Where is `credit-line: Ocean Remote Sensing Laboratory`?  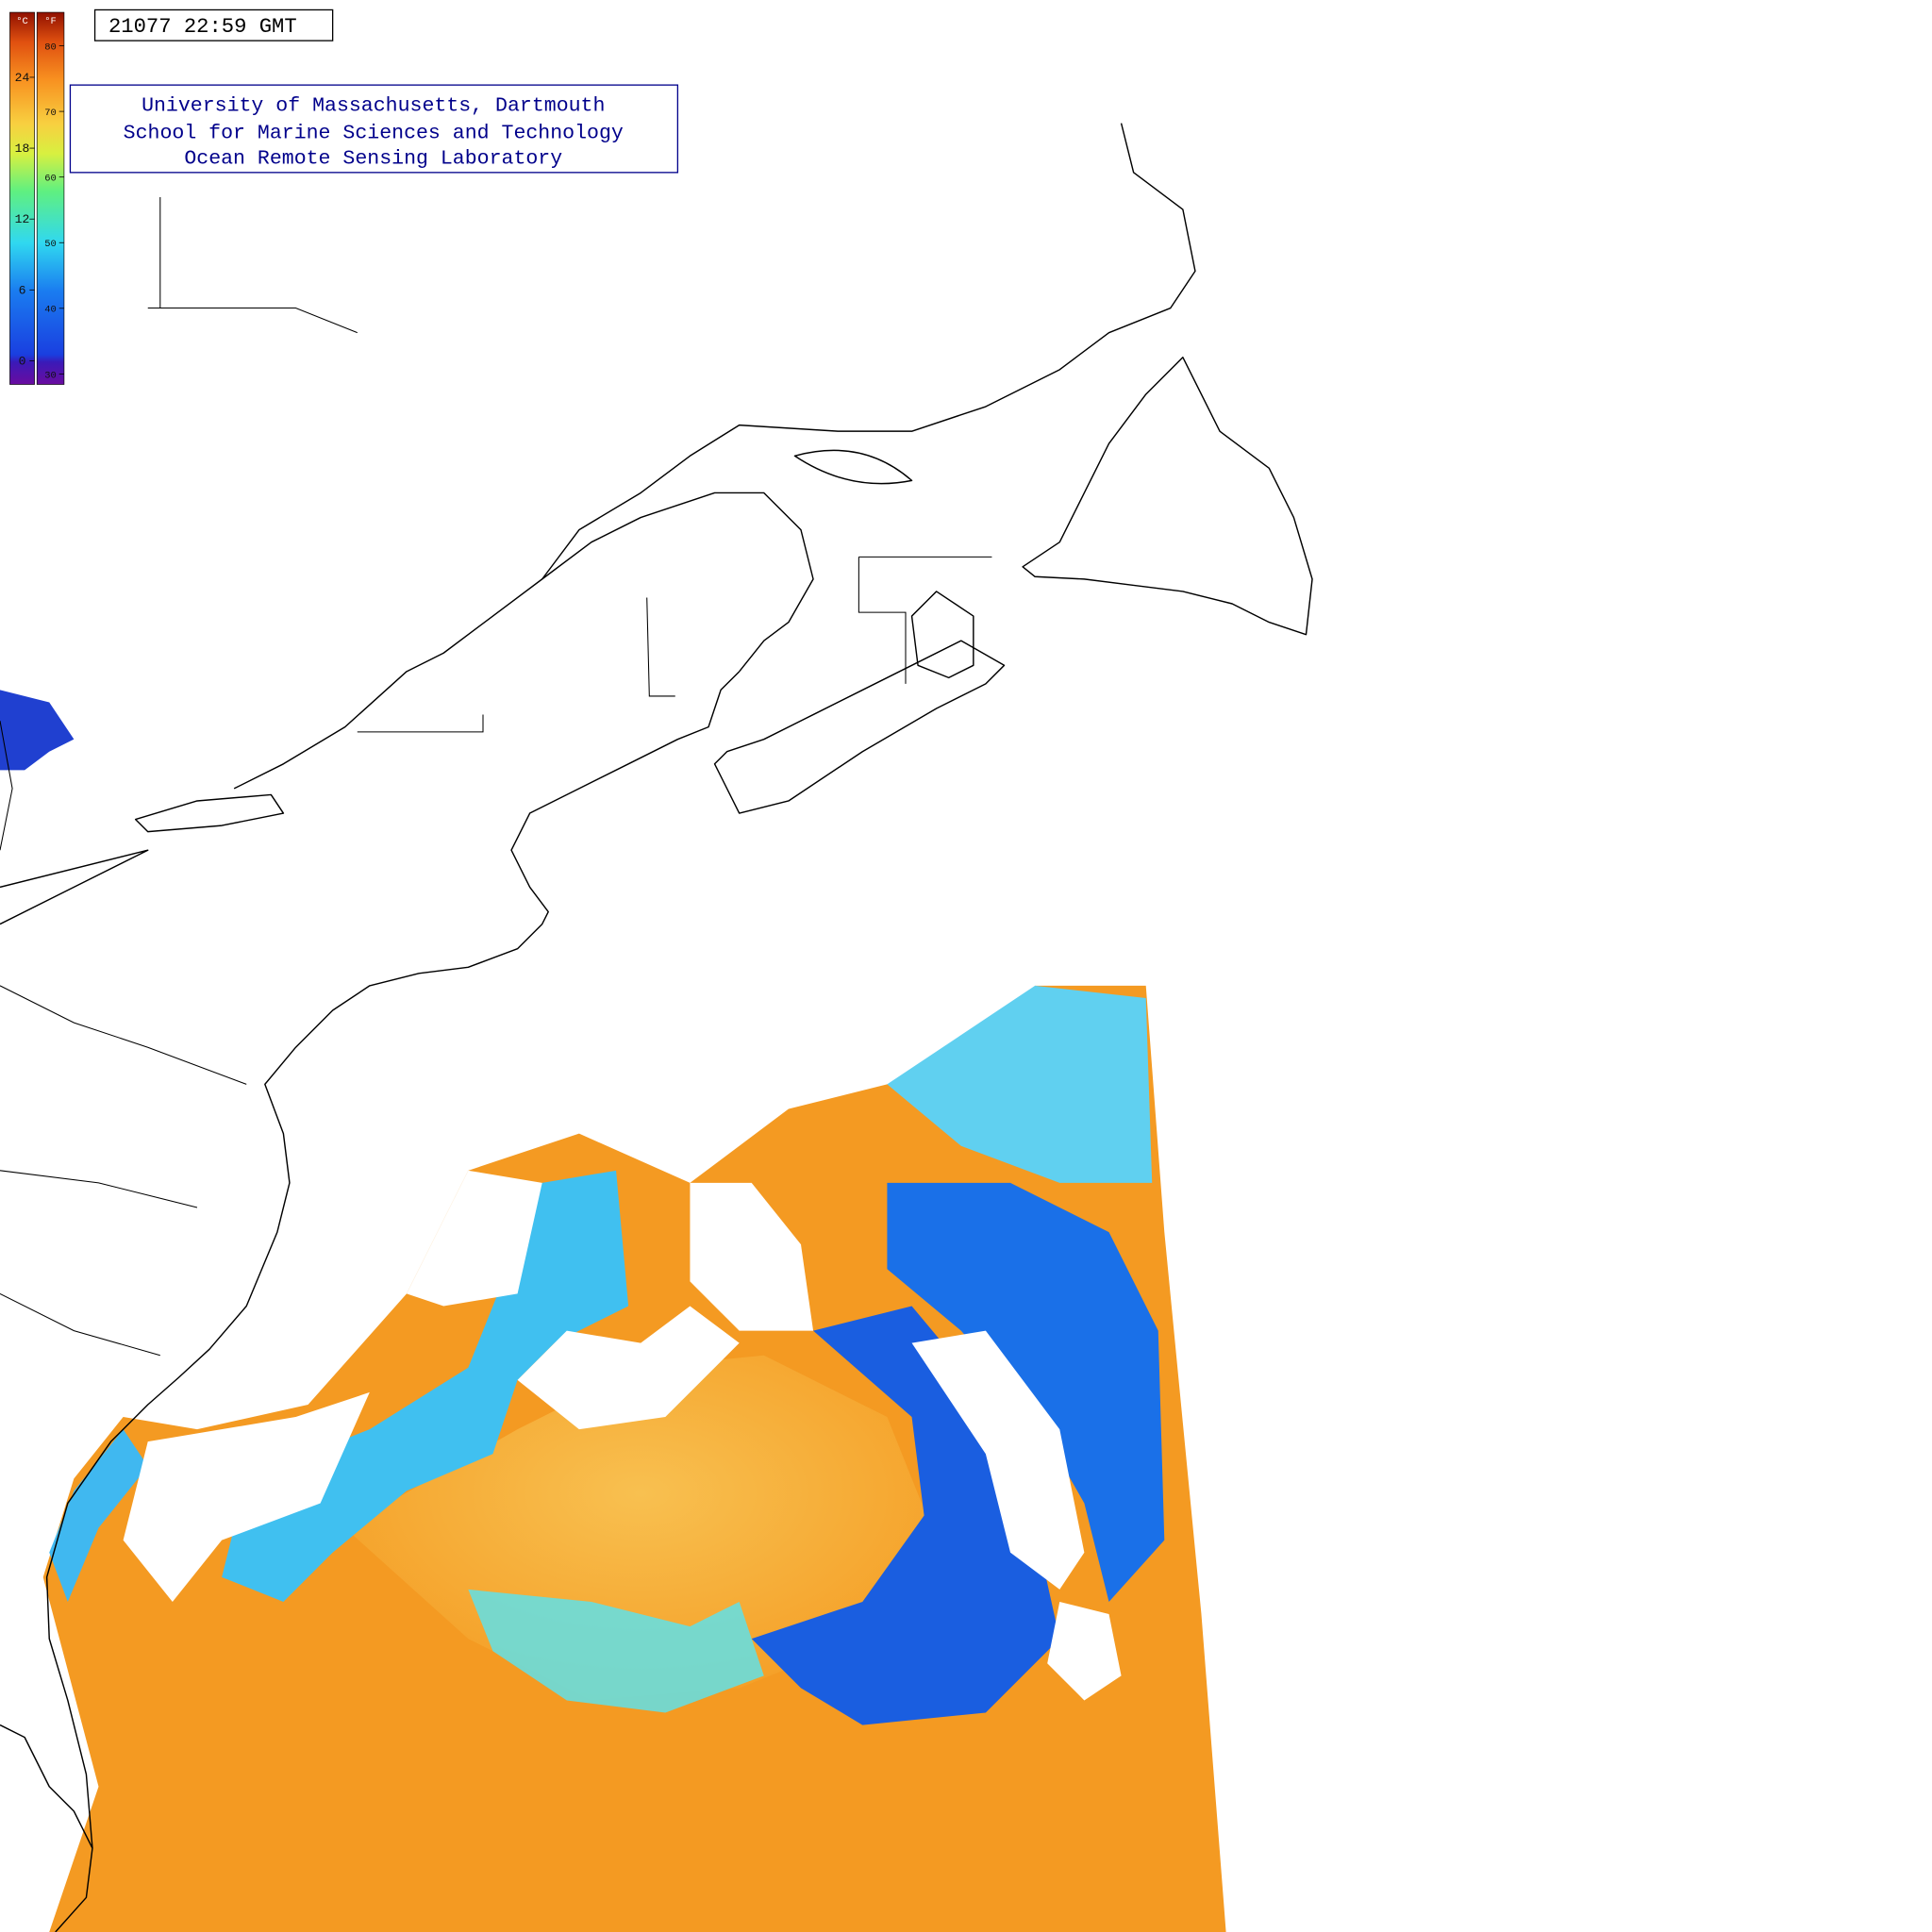
credit-line: Ocean Remote Sensing Laboratory is located at coordinates (373, 160).